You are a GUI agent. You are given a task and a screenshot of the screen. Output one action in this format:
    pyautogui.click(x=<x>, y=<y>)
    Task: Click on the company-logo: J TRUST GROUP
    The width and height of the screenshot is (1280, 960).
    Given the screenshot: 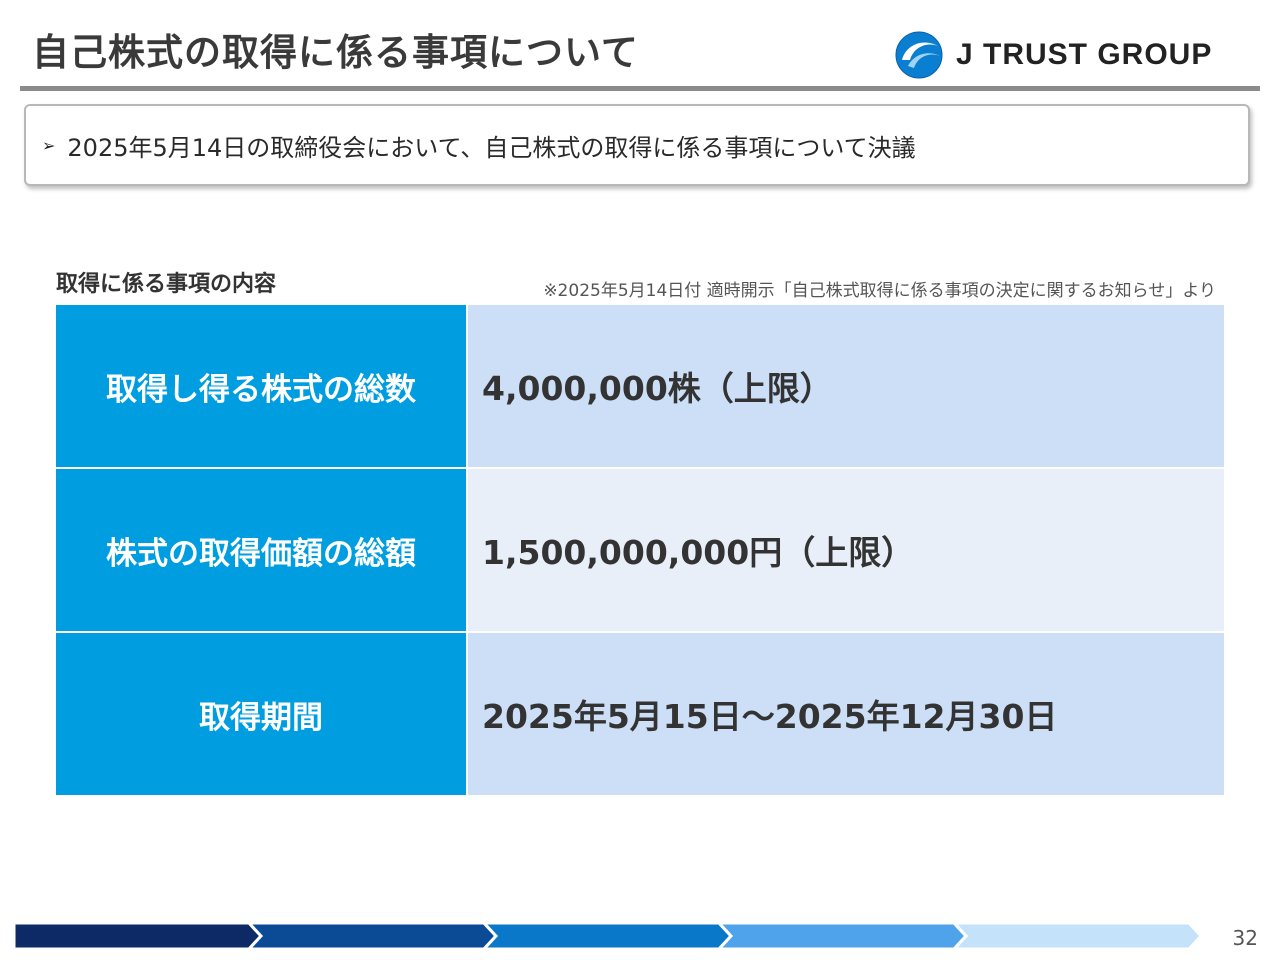 What is the action you would take?
    pyautogui.click(x=1053, y=55)
    